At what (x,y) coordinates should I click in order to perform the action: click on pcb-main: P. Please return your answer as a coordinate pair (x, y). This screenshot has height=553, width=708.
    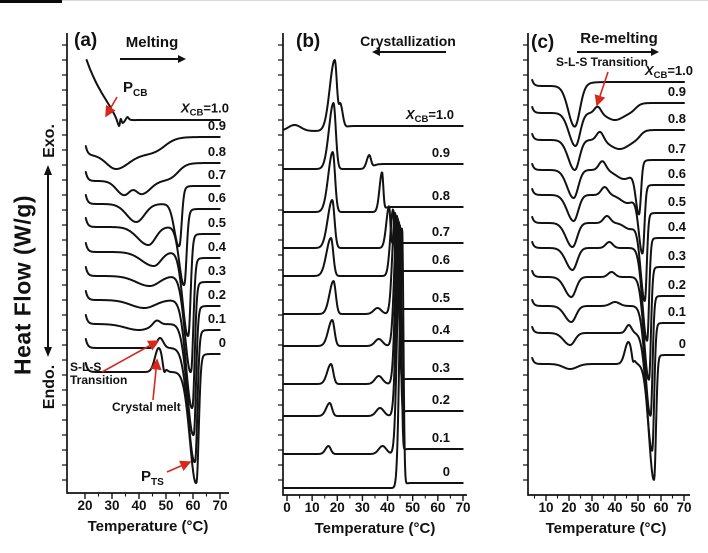
    Looking at the image, I should click on (128, 87).